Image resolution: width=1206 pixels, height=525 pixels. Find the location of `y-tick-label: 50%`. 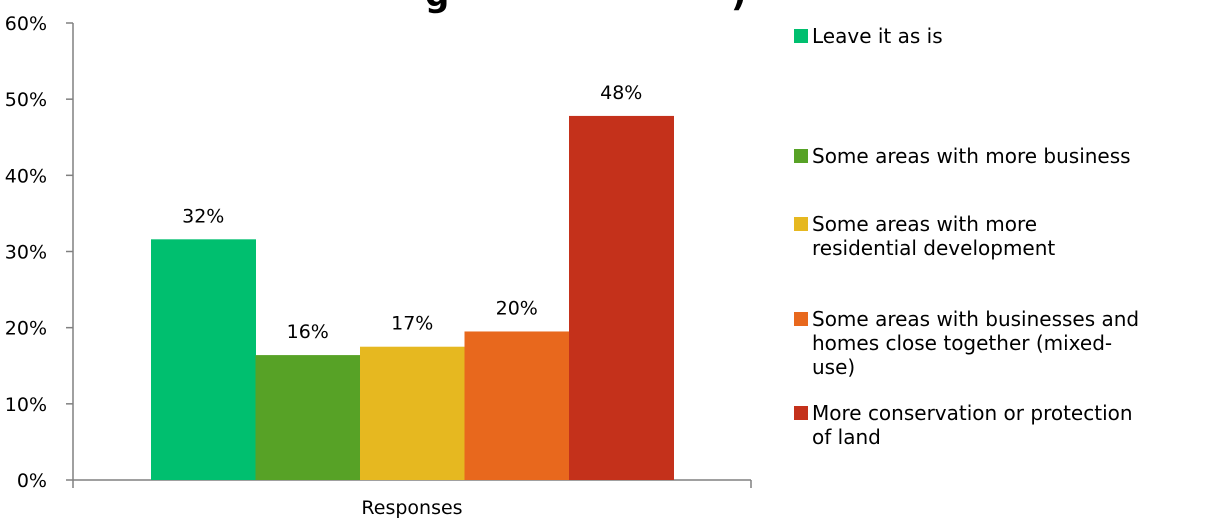

y-tick-label: 50% is located at coordinates (26, 100).